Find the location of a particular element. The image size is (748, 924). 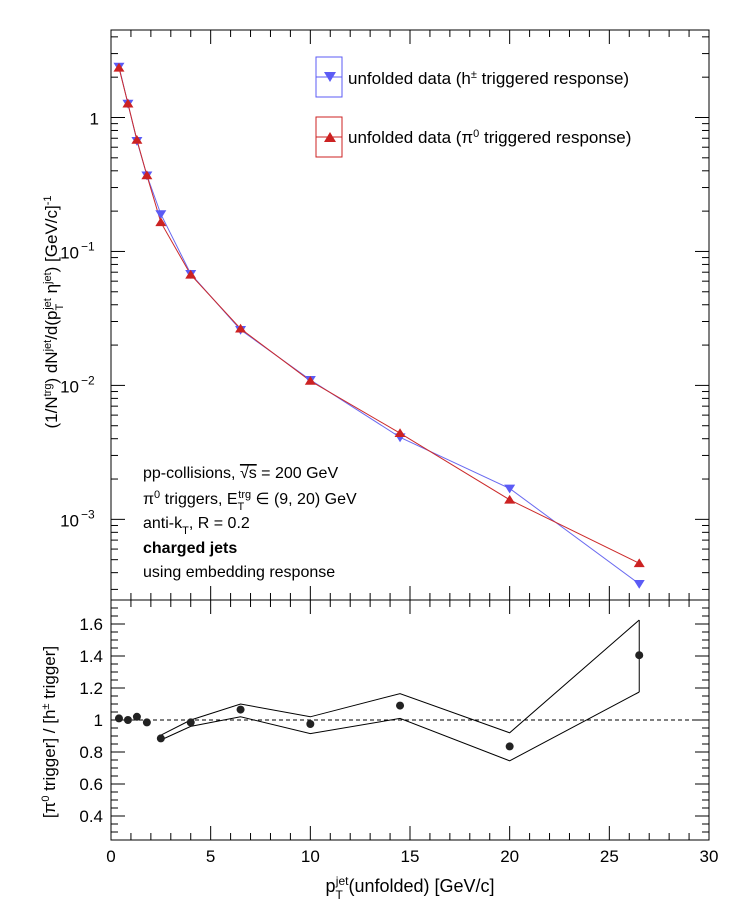

bottom-y-tick-label: 0.4 is located at coordinates (91, 816).